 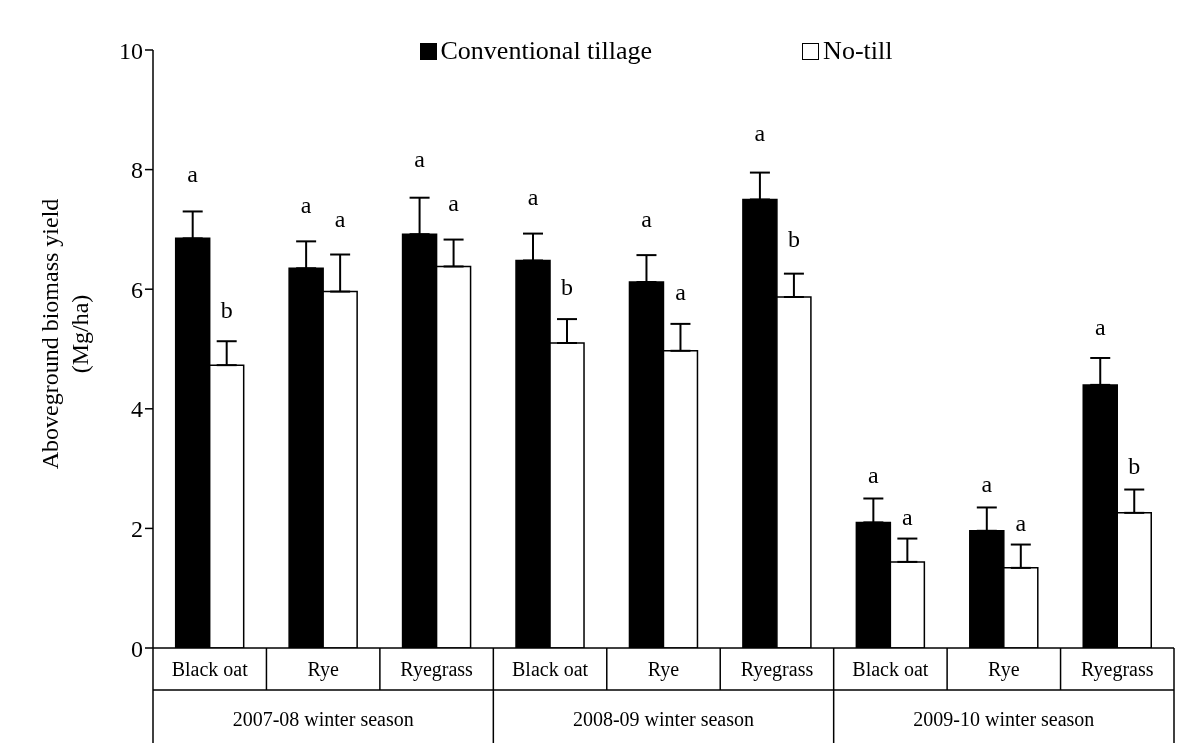 I want to click on y-tick-label: 0, so click(x=137, y=648).